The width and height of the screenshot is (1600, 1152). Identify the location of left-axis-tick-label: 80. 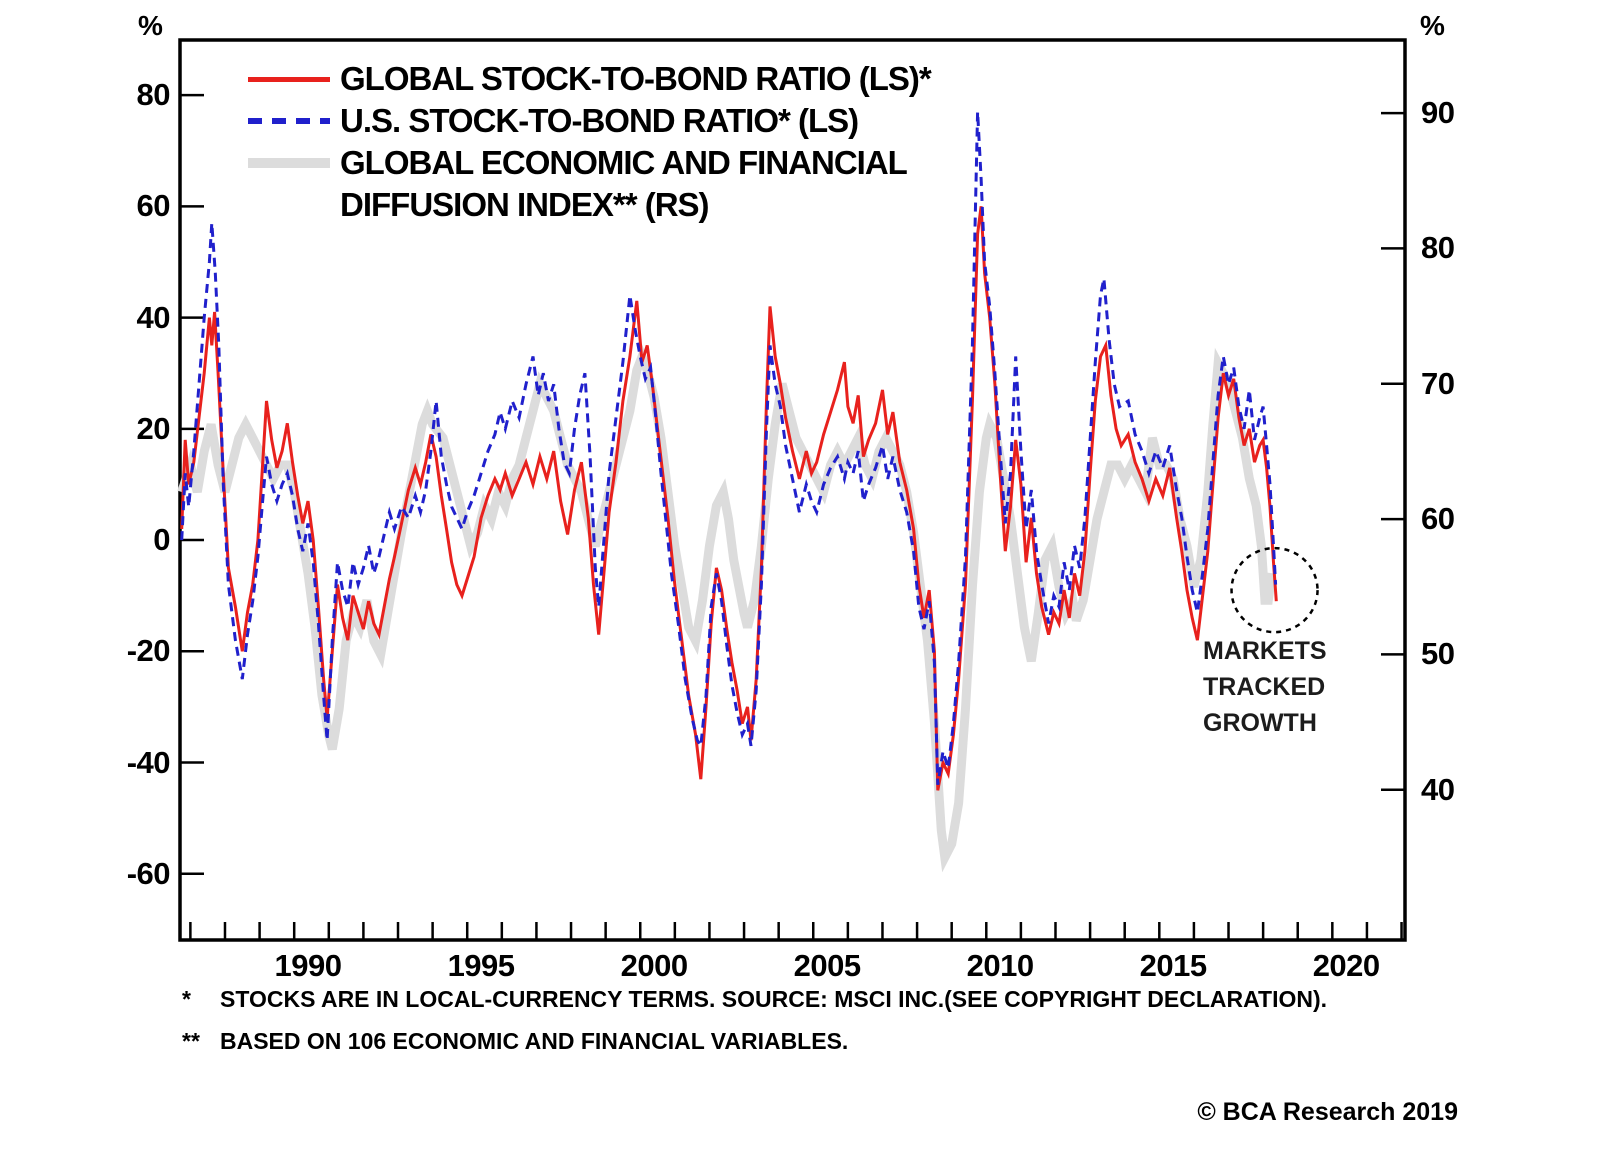
(153, 95).